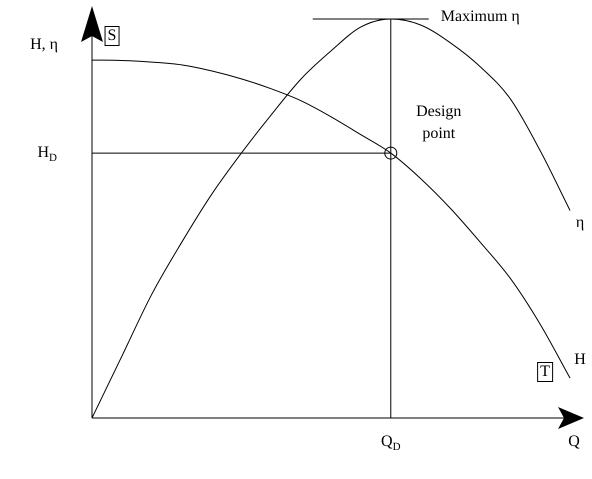 This screenshot has height=479, width=592. Describe the element at coordinates (44, 45) in the screenshot. I see `y-axis-title: H, η` at that location.